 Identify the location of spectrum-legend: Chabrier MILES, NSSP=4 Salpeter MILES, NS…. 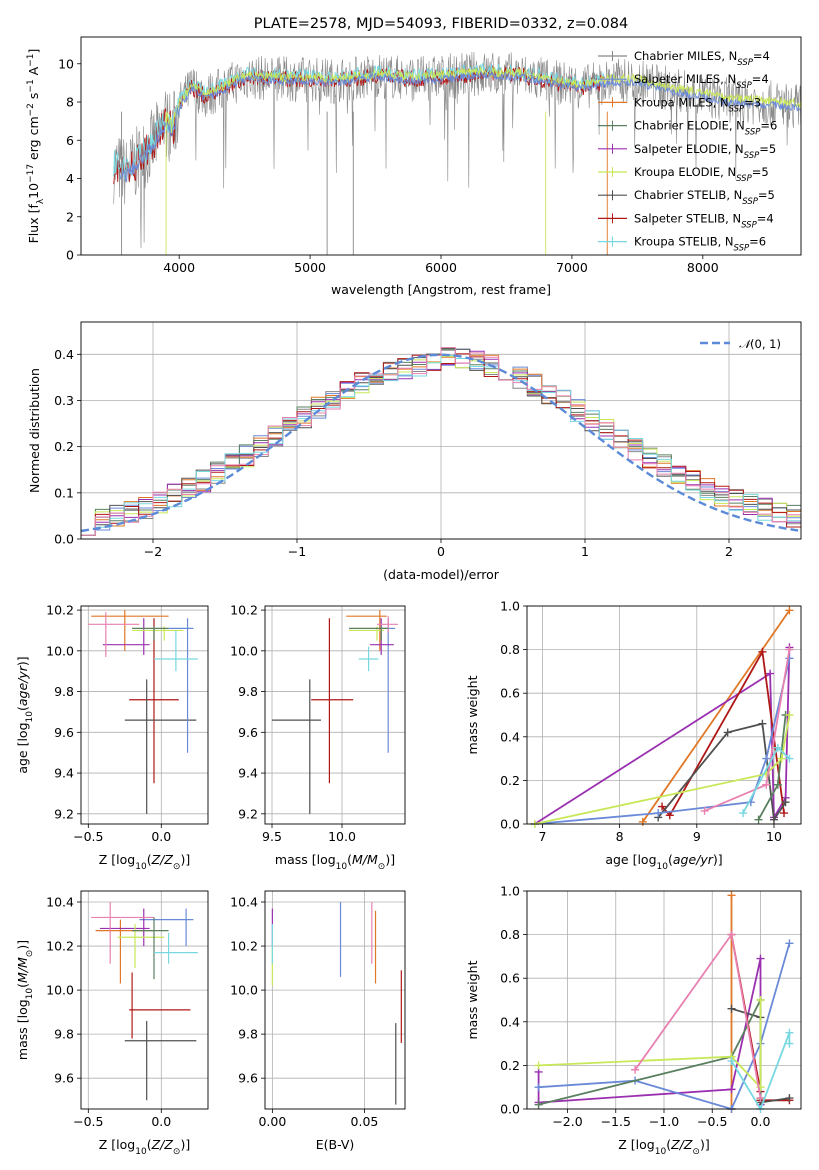
(687, 151).